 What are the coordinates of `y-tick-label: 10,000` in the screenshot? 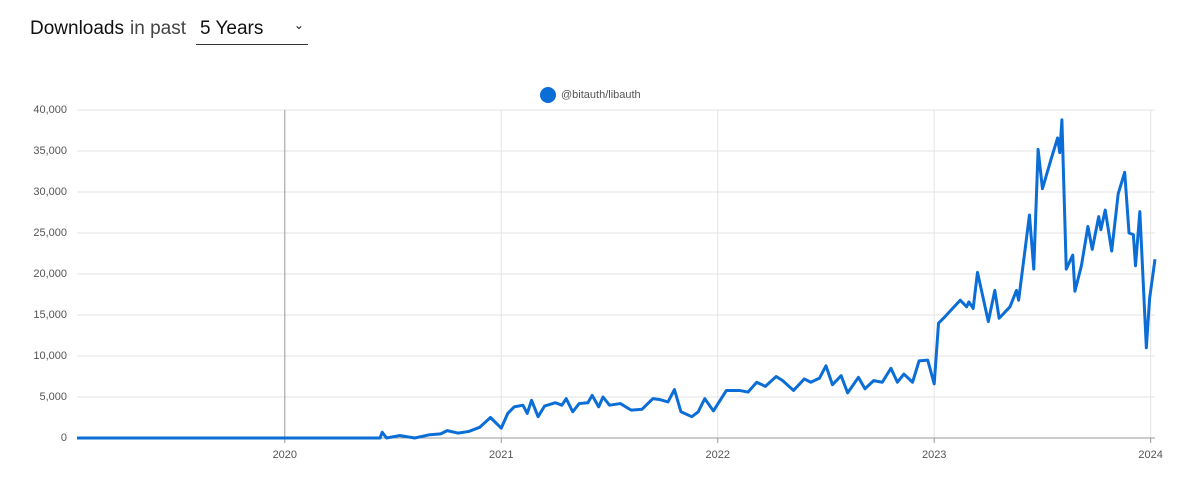 It's located at (50, 356).